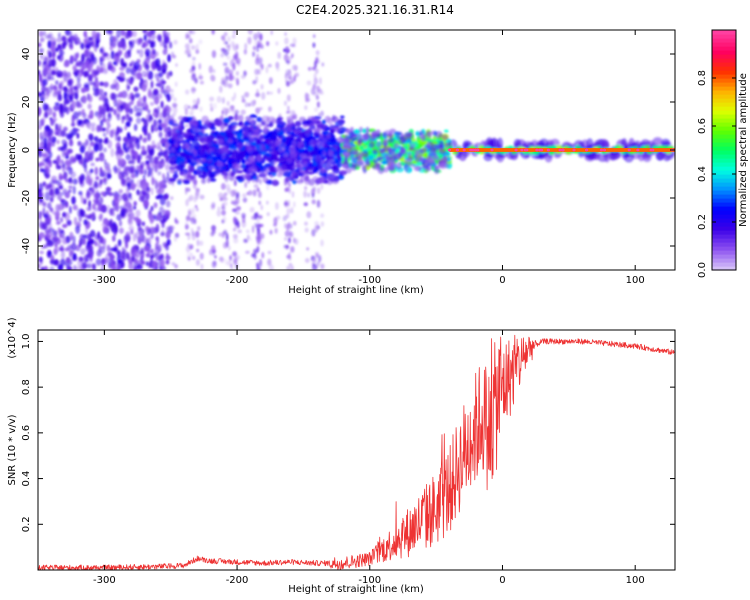  I want to click on colorbar-tick-label: 0.4, so click(702, 174).